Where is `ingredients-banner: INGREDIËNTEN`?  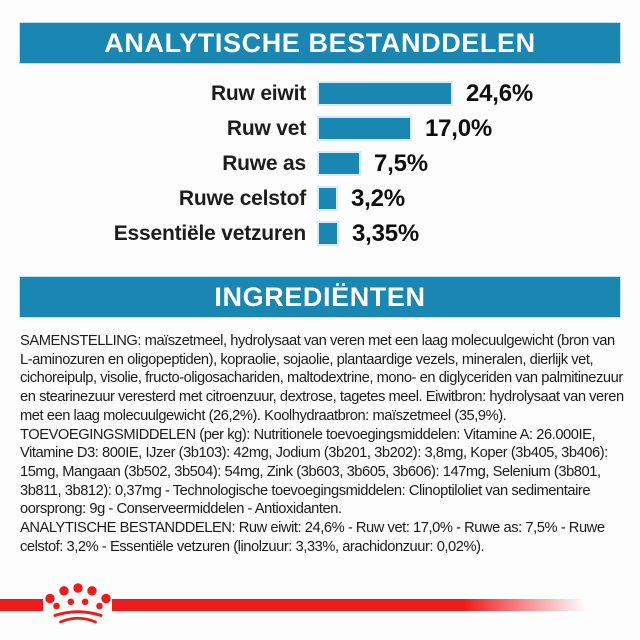
ingredients-banner: INGREDIËNTEN is located at coordinates (320, 297).